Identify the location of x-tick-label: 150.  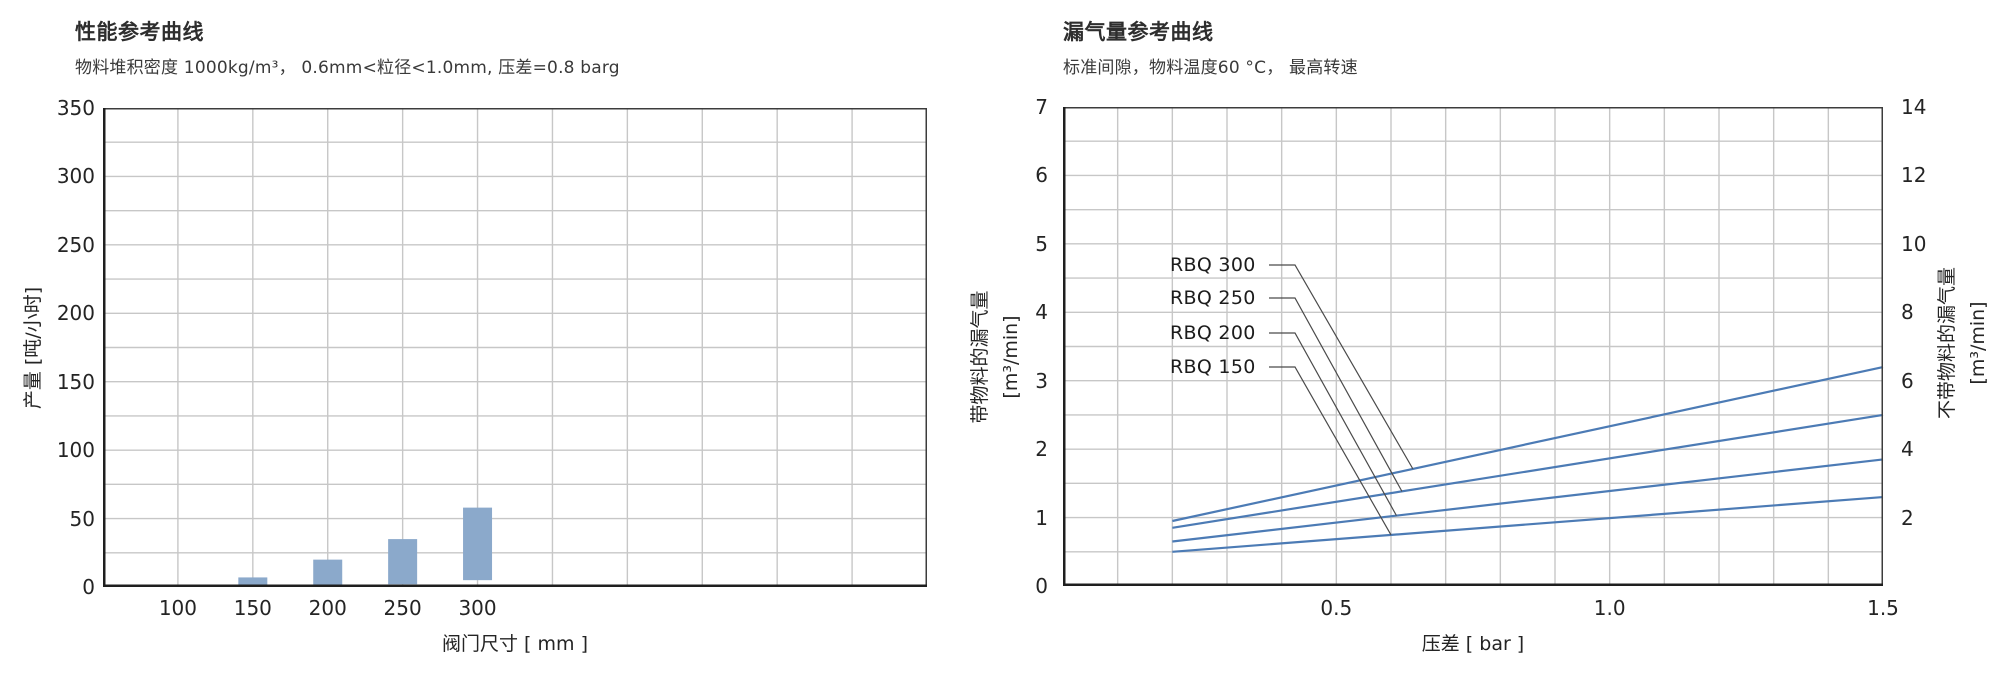
(252, 608).